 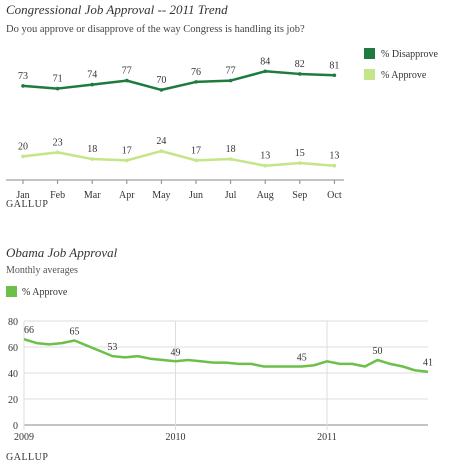 What do you see at coordinates (13, 400) in the screenshot?
I see `chart2-y-tick-label: 20` at bounding box center [13, 400].